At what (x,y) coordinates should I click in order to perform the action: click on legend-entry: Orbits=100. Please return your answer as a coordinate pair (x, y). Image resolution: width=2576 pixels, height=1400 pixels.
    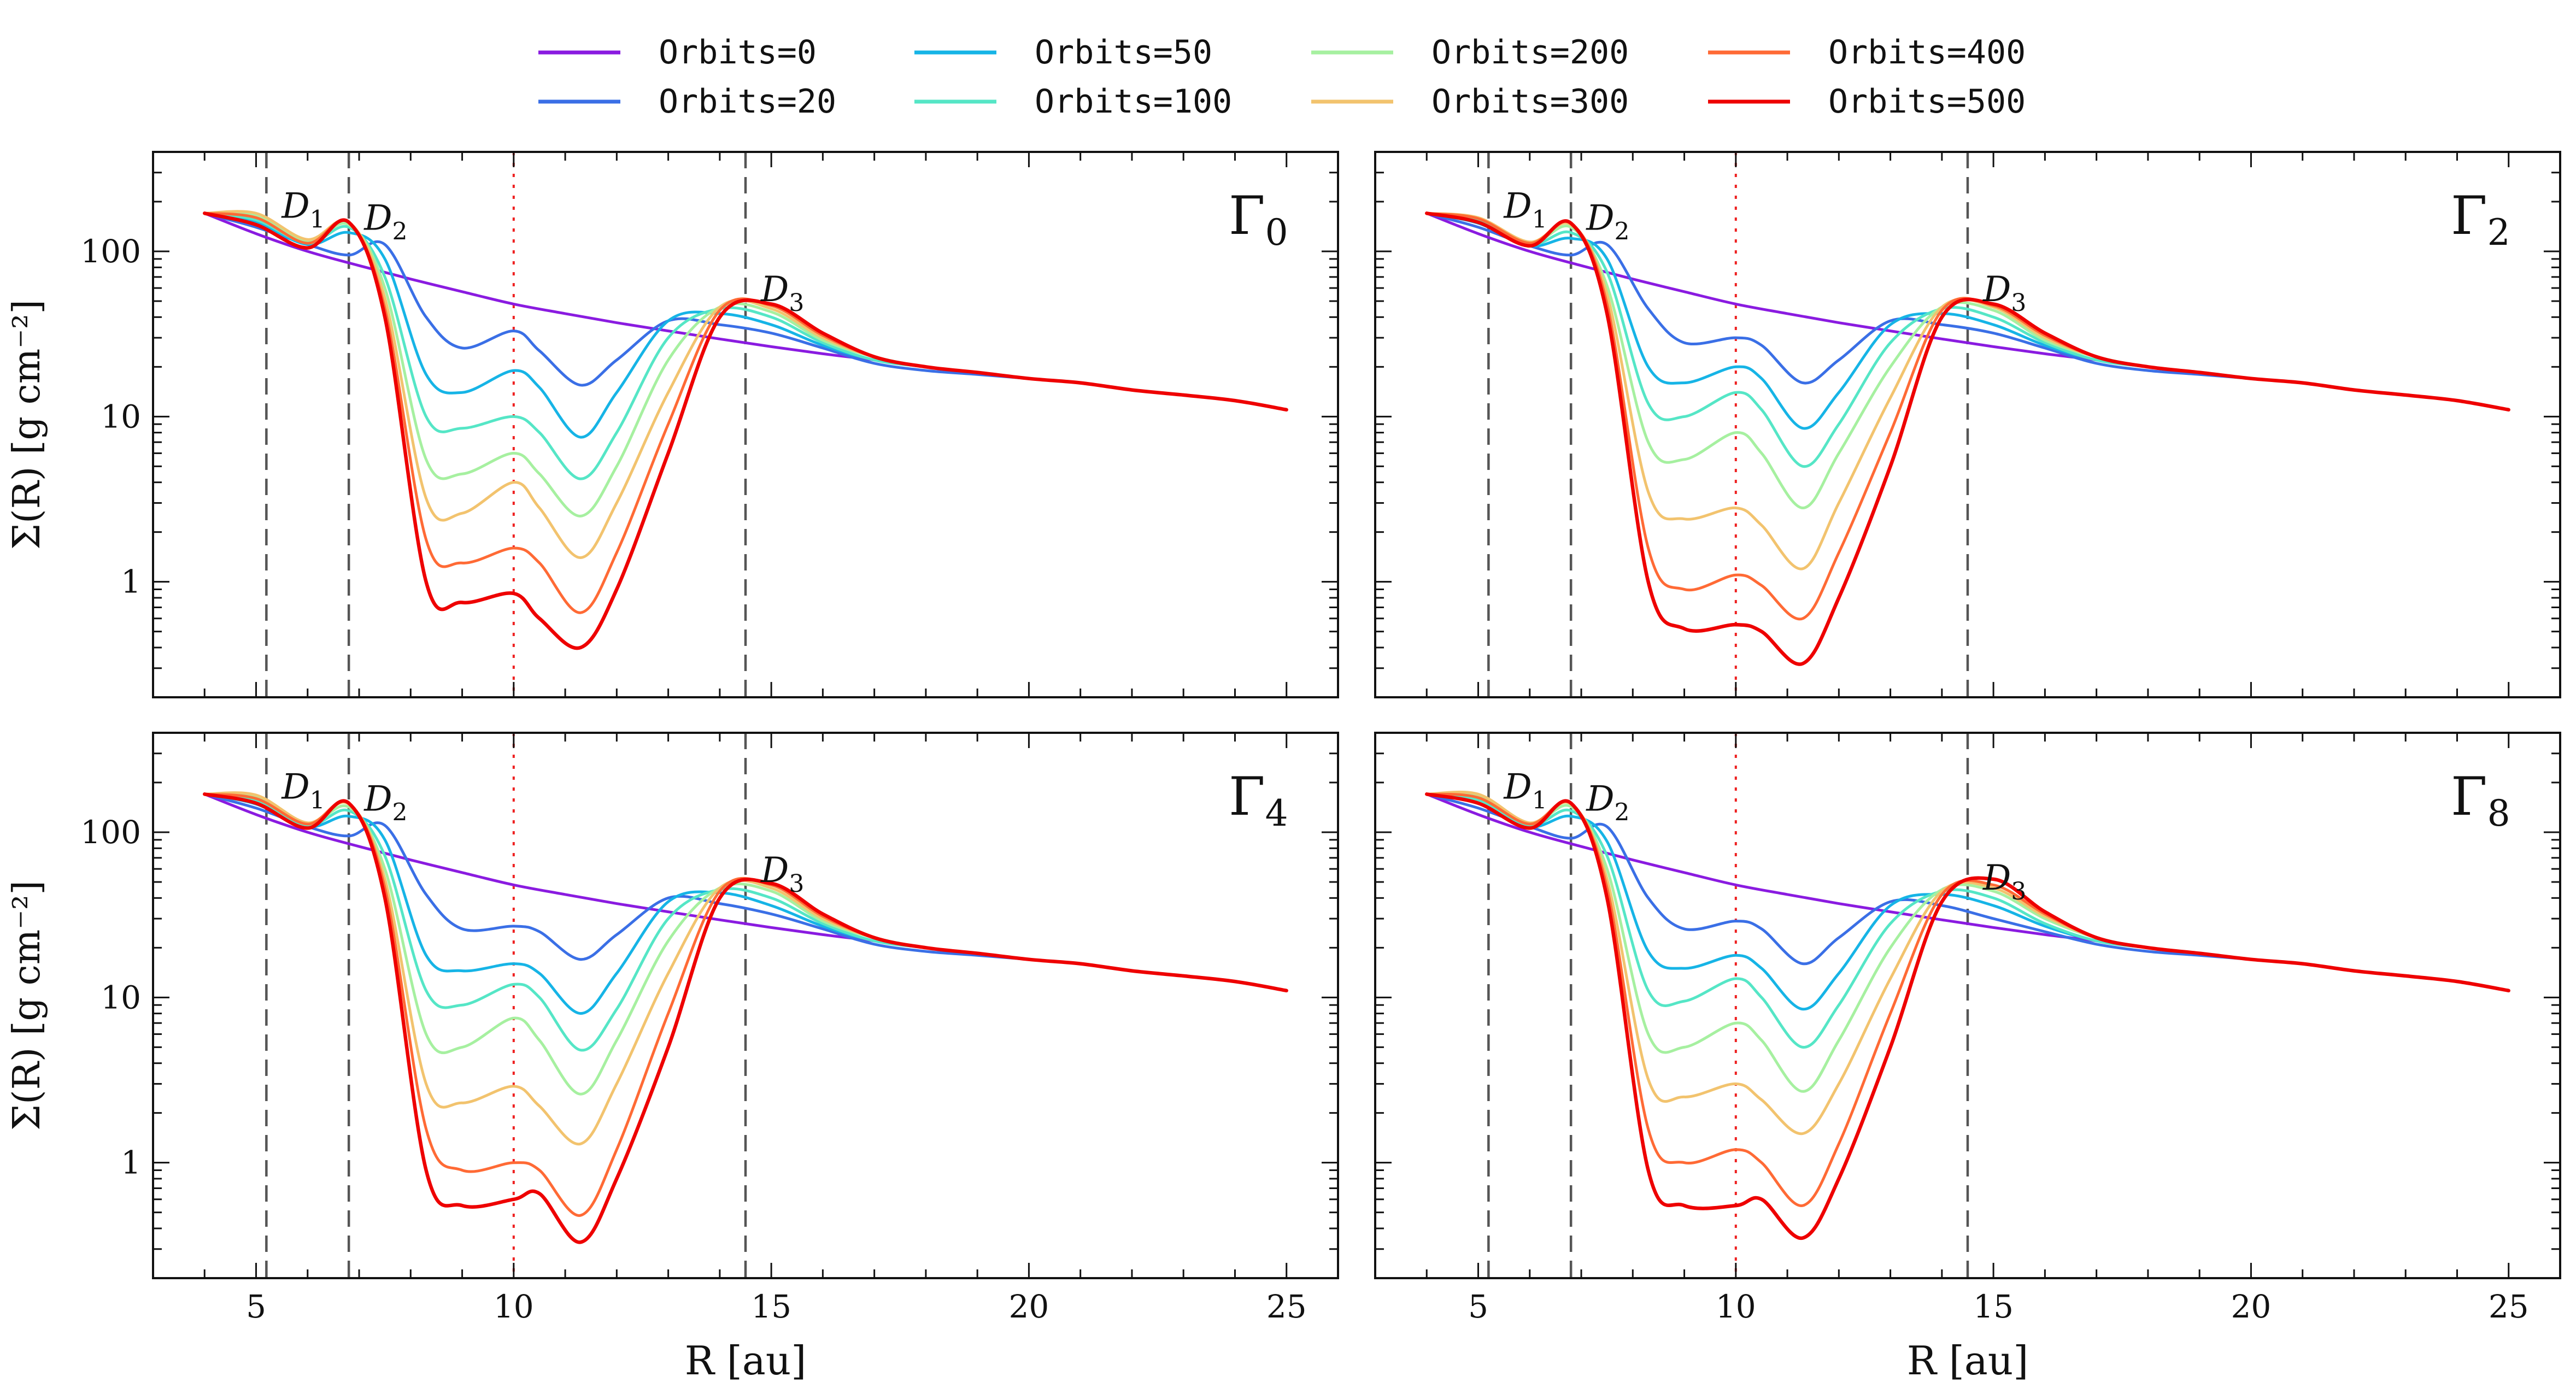
    Looking at the image, I should click on (1073, 102).